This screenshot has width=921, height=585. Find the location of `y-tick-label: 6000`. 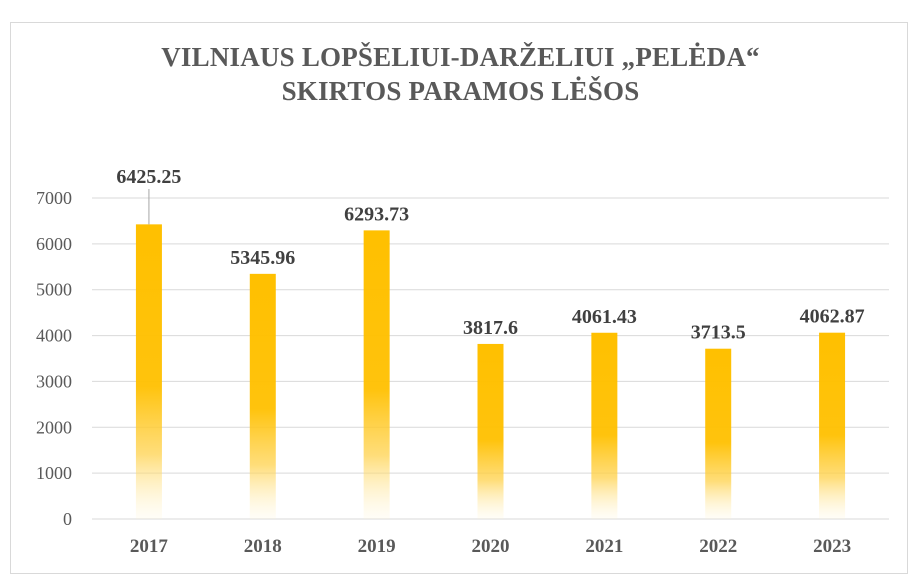

y-tick-label: 6000 is located at coordinates (54, 244).